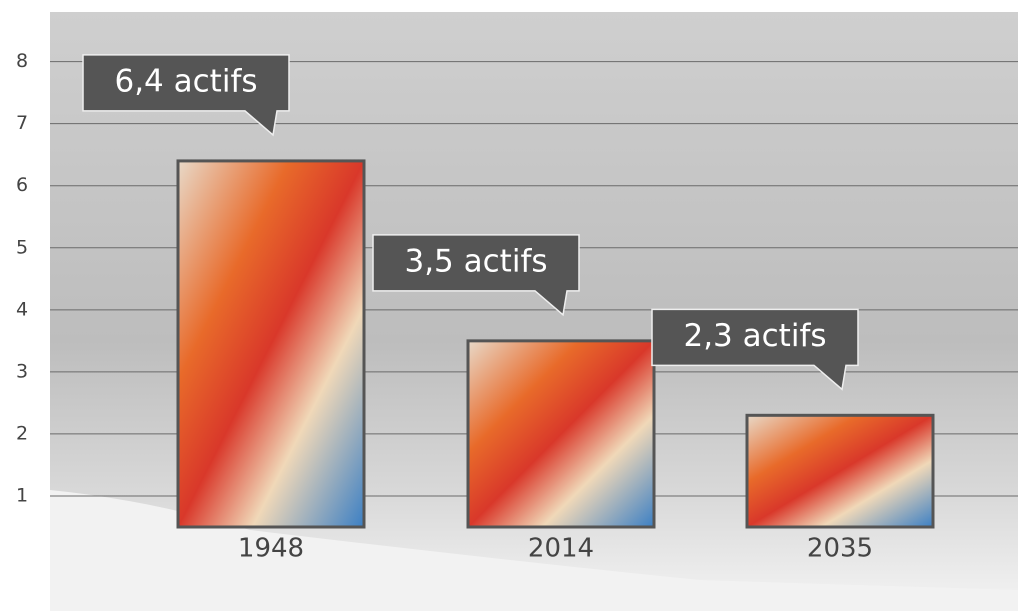  What do you see at coordinates (22, 433) in the screenshot?
I see `y-tick-label: 2` at bounding box center [22, 433].